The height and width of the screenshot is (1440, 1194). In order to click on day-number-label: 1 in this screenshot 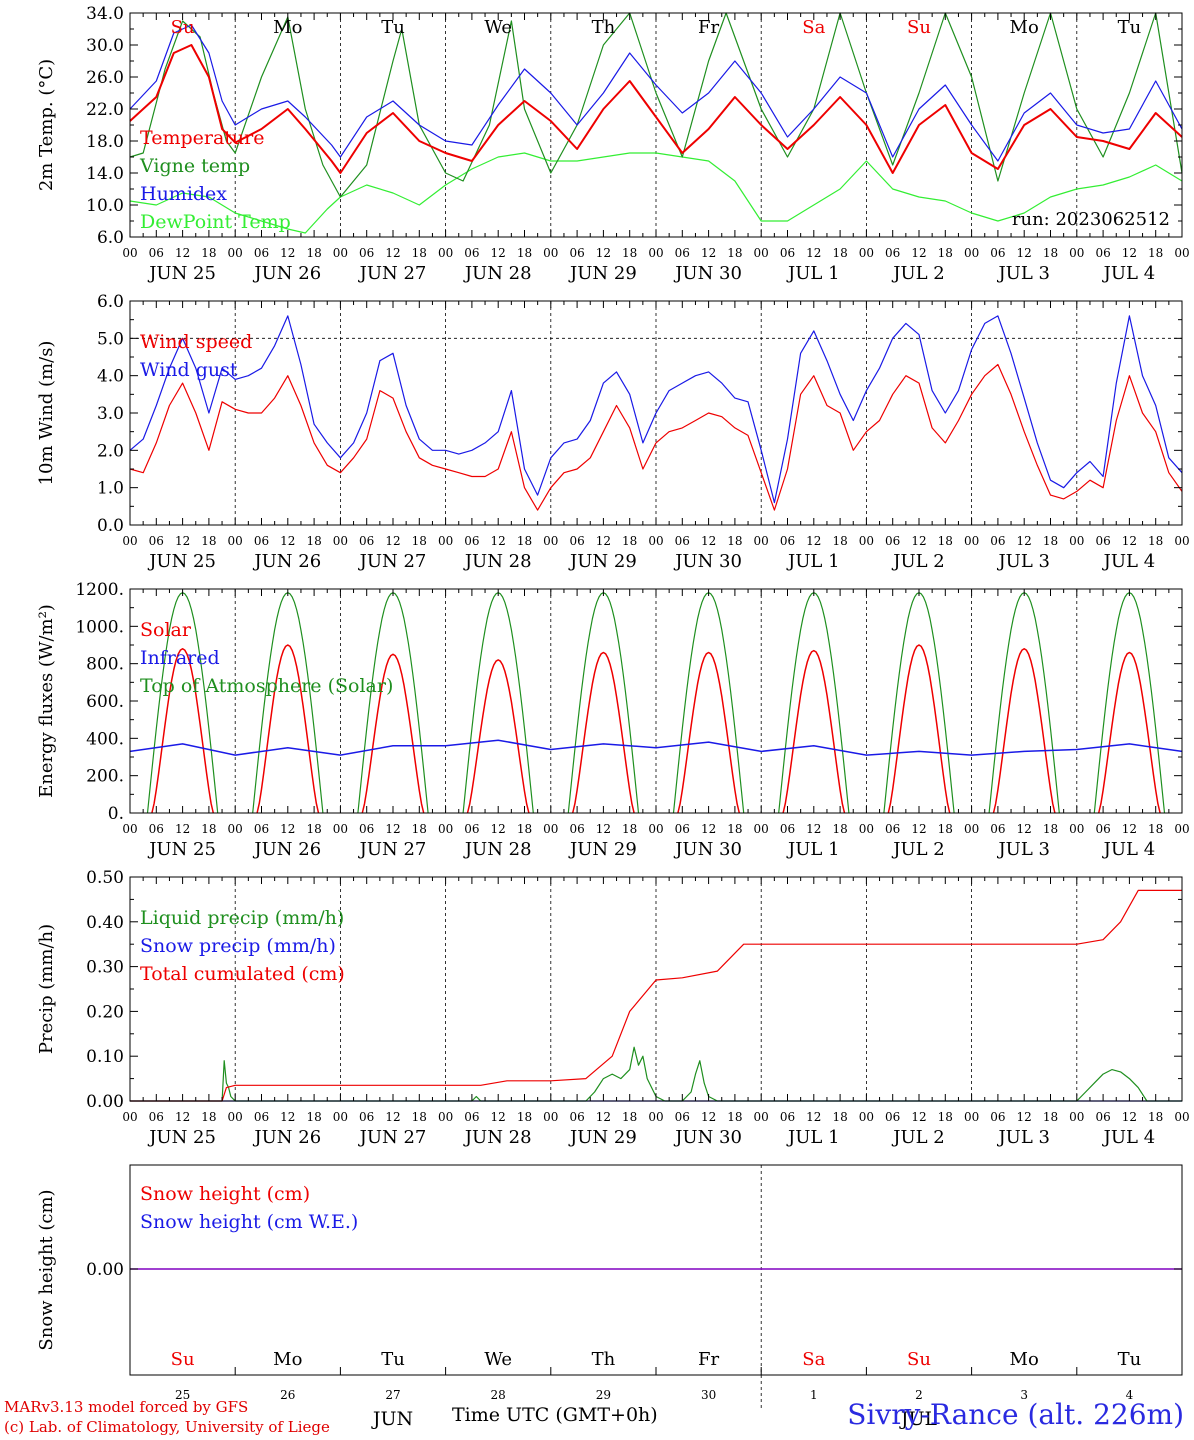, I will do `click(814, 1395)`.